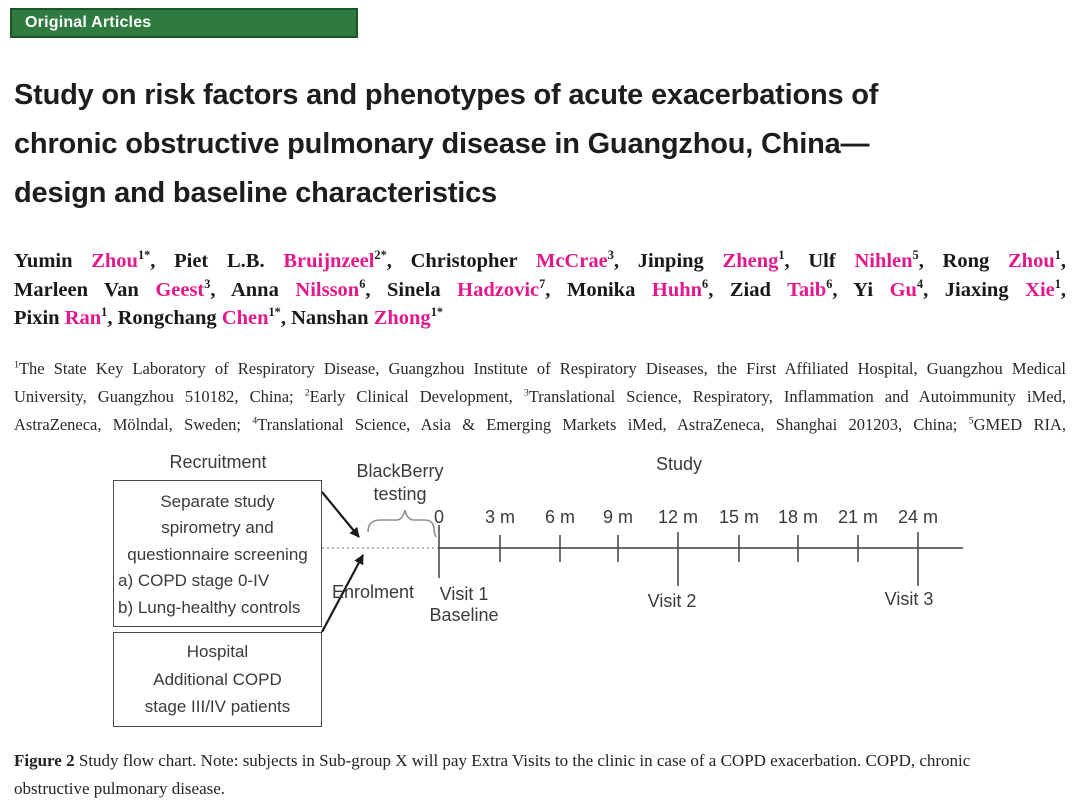 The height and width of the screenshot is (802, 1080). Describe the element at coordinates (909, 599) in the screenshot. I see `visit-label: Visit 3` at that location.